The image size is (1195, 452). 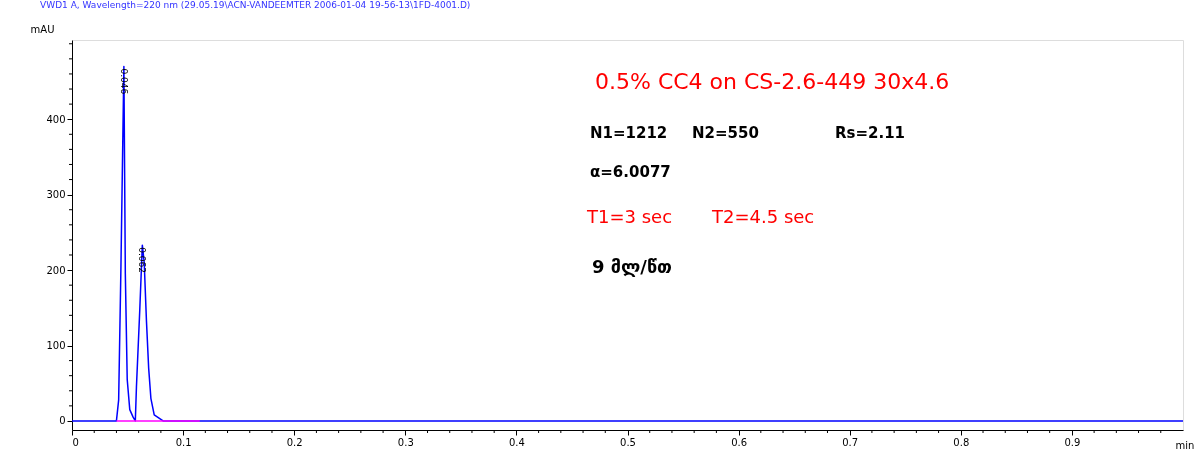 What do you see at coordinates (255, 5) in the screenshot?
I see `chart-title: VWD1 A, Wavelength=220 nm (29.05.19\ACN-VANDEEMTER 2006-01-04 19-56-13\1FD-4001.D)` at bounding box center [255, 5].